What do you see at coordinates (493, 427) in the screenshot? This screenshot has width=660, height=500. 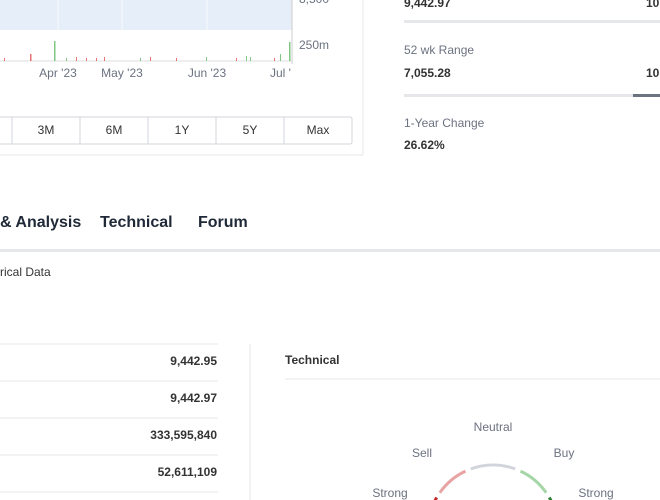 I see `gauge-label: Neutral` at bounding box center [493, 427].